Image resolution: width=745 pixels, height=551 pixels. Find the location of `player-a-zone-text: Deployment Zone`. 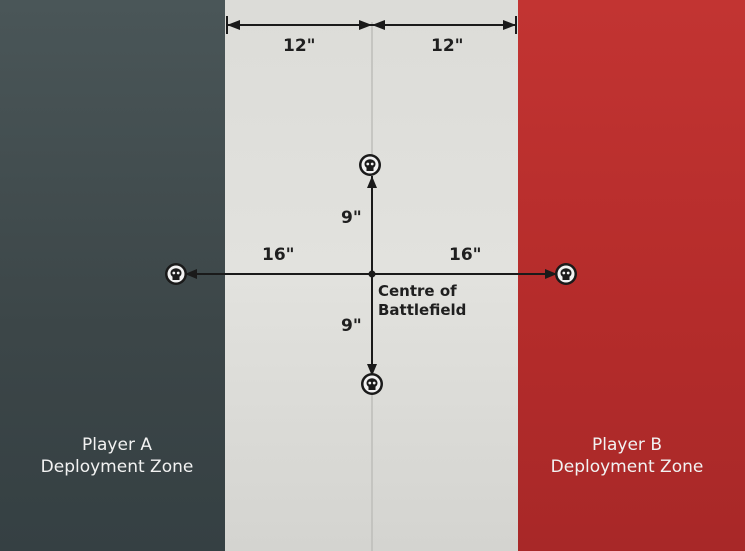

player-a-zone-text: Deployment Zone is located at coordinates (117, 467).